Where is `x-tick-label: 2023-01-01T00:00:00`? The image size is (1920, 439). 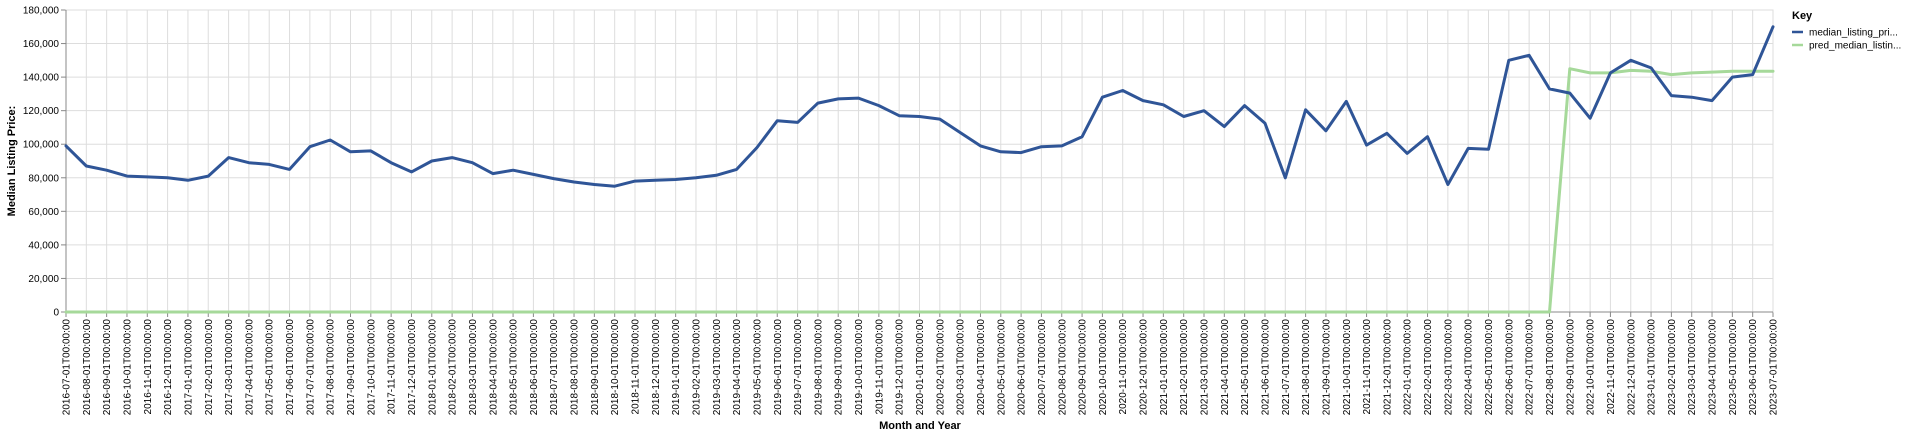
x-tick-label: 2023-01-01T00:00:00 is located at coordinates (1652, 367).